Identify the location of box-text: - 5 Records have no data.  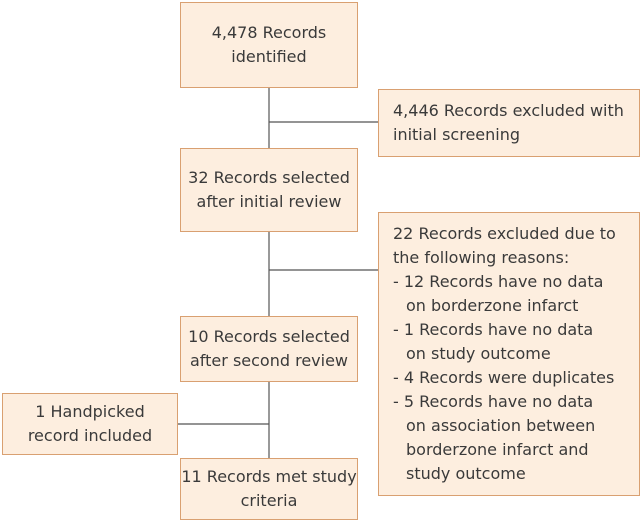
(493, 401).